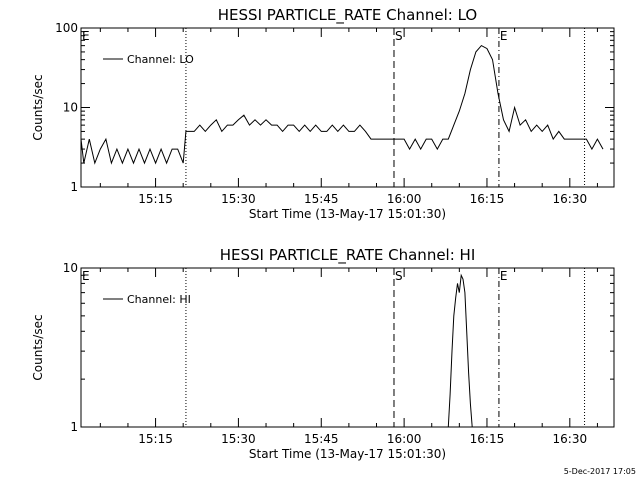  Describe the element at coordinates (66, 28) in the screenshot. I see `y-tick-label: 100` at that location.